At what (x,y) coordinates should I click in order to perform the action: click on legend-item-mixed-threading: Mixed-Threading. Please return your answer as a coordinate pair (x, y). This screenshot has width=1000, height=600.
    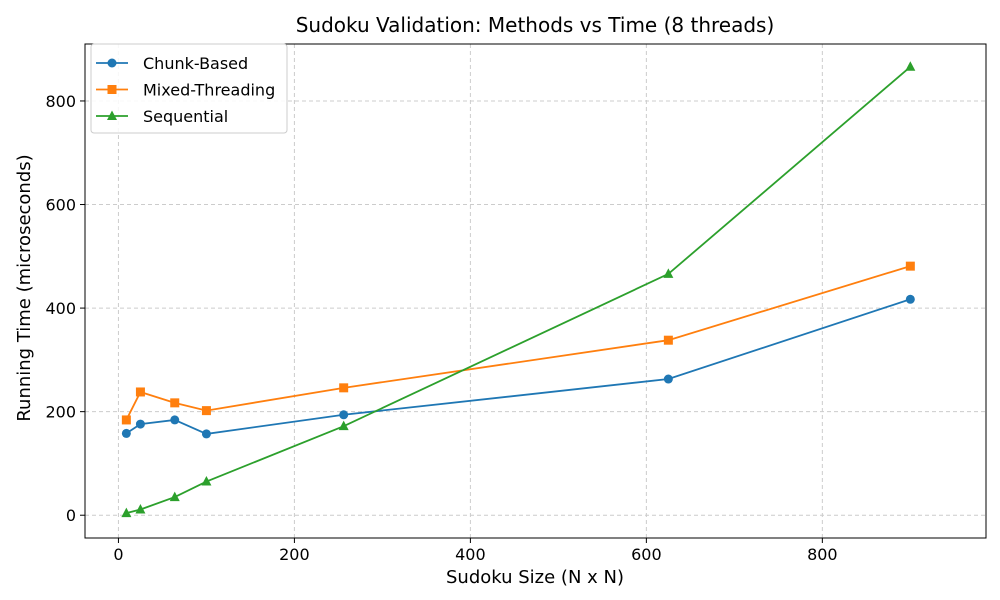
    Looking at the image, I should click on (185, 90).